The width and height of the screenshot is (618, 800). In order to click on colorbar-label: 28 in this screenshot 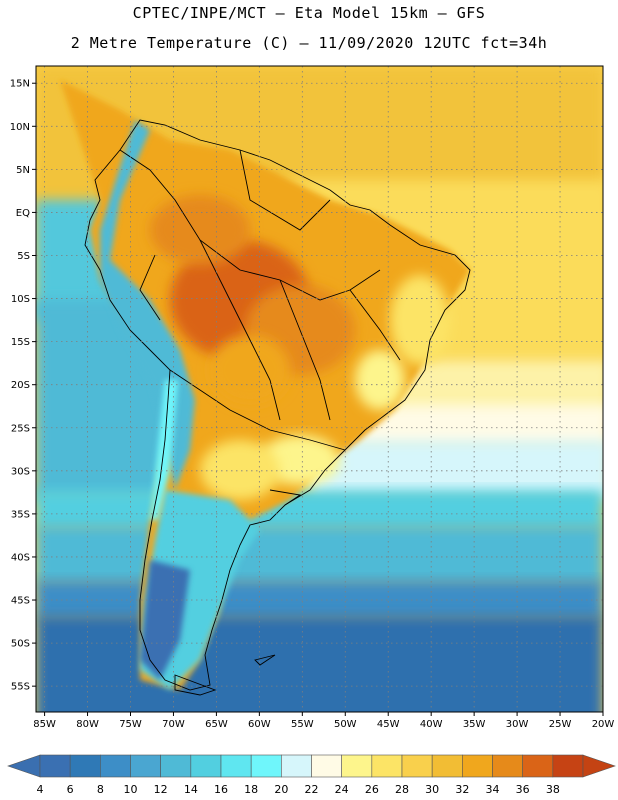, I will do `click(402, 789)`.